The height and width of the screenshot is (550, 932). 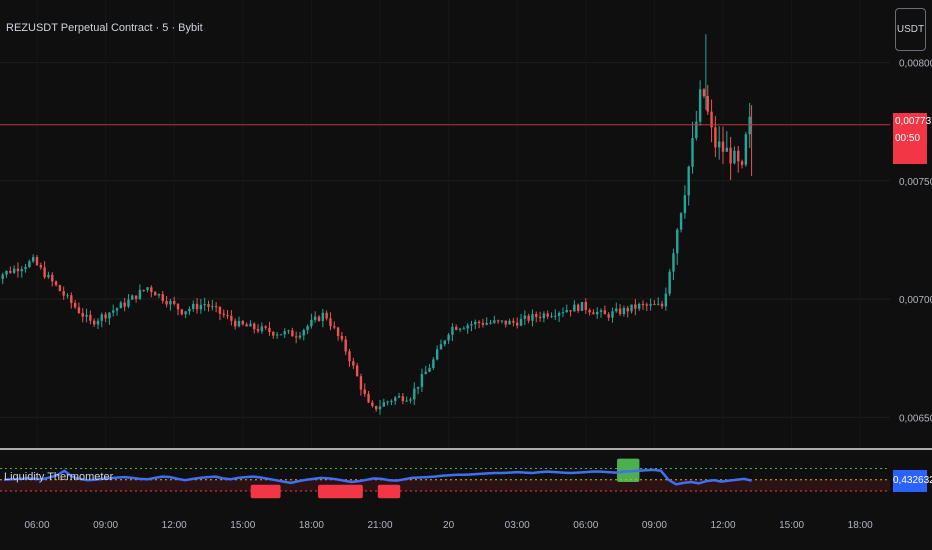 I want to click on currency-button: USDT, so click(x=910, y=29).